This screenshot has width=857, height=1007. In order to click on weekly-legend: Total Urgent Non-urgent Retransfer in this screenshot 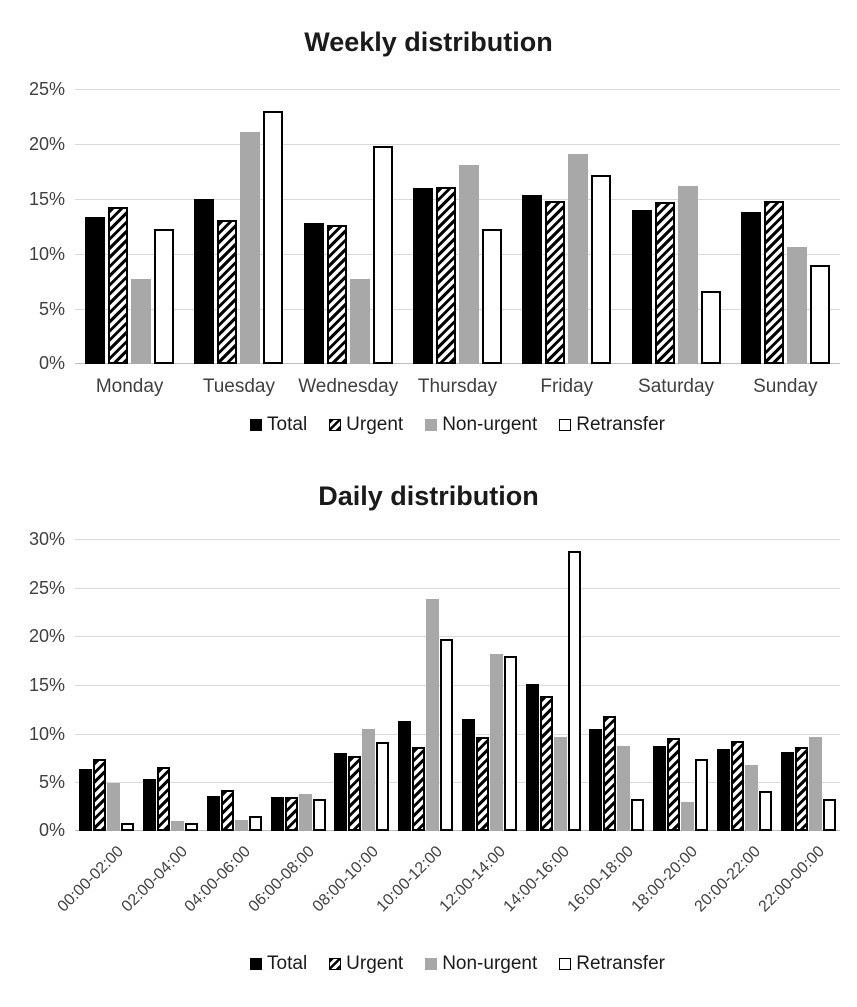, I will do `click(457, 425)`.